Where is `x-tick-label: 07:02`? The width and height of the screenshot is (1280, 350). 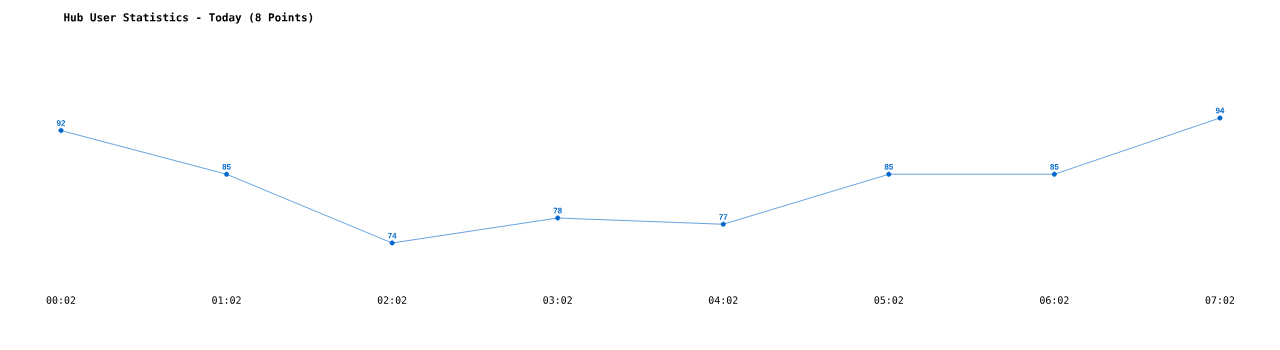
x-tick-label: 07:02 is located at coordinates (1220, 300).